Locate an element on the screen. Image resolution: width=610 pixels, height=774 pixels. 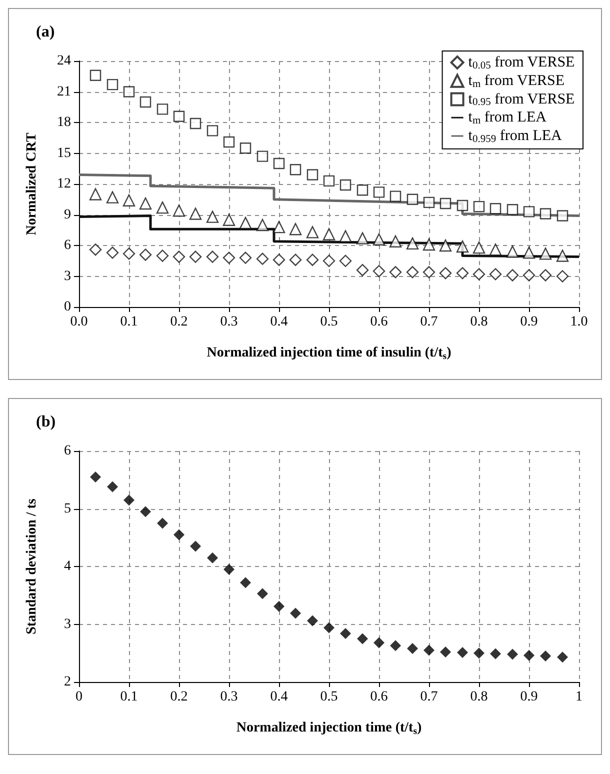
x-tick-label: 0.4 is located at coordinates (279, 697).